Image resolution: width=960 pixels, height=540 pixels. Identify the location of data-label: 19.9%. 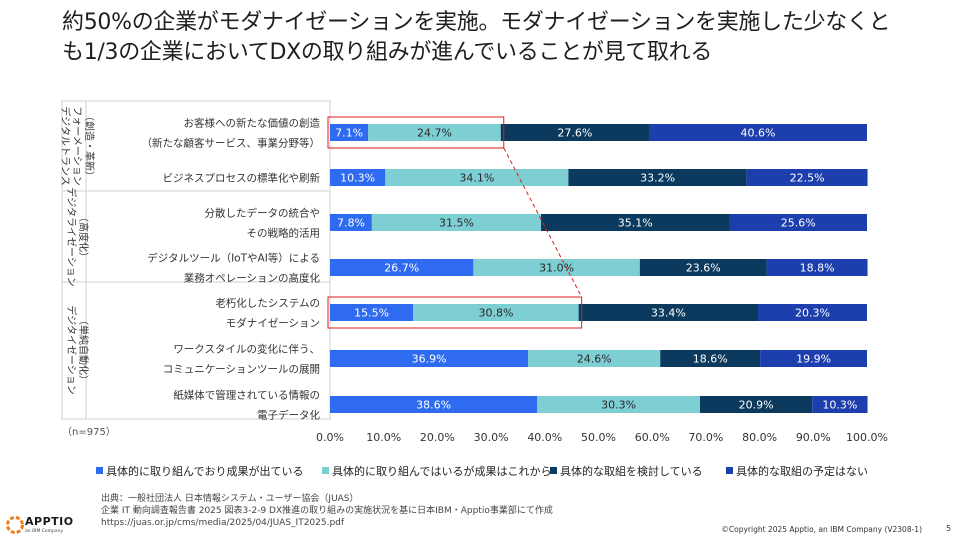
(813, 359).